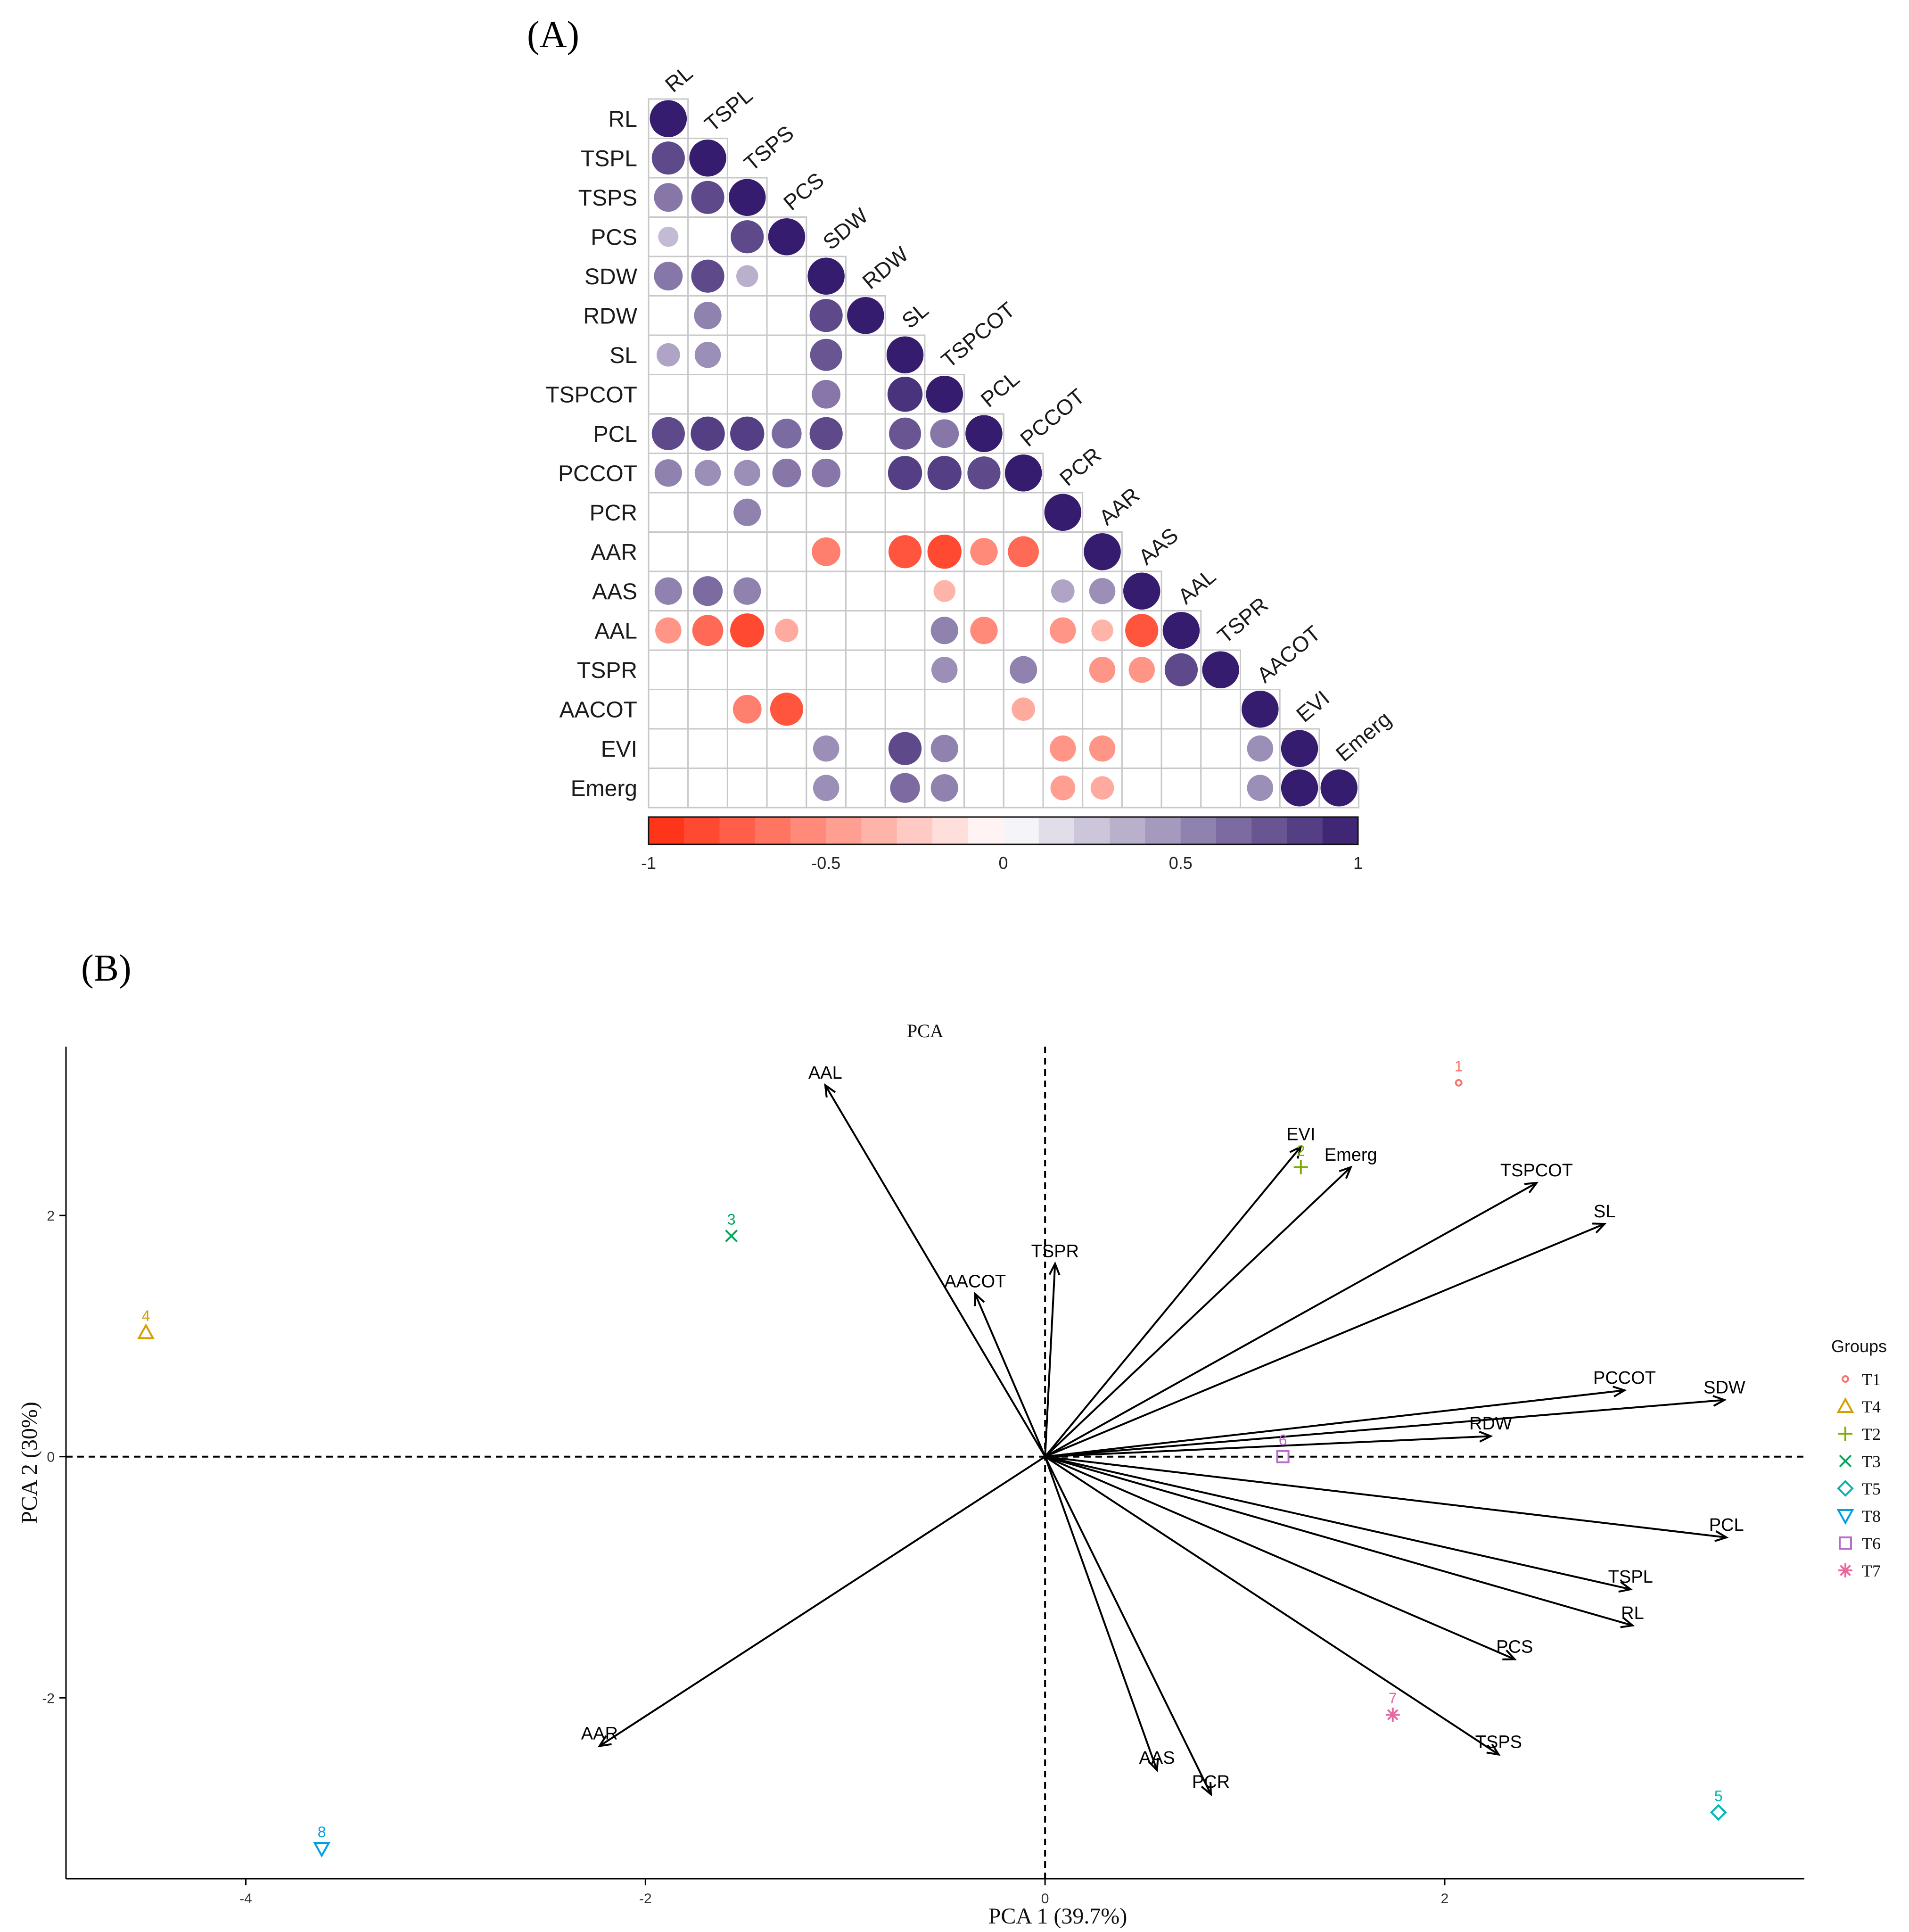  What do you see at coordinates (1196, 586) in the screenshot?
I see `col-label-aal: AAL` at bounding box center [1196, 586].